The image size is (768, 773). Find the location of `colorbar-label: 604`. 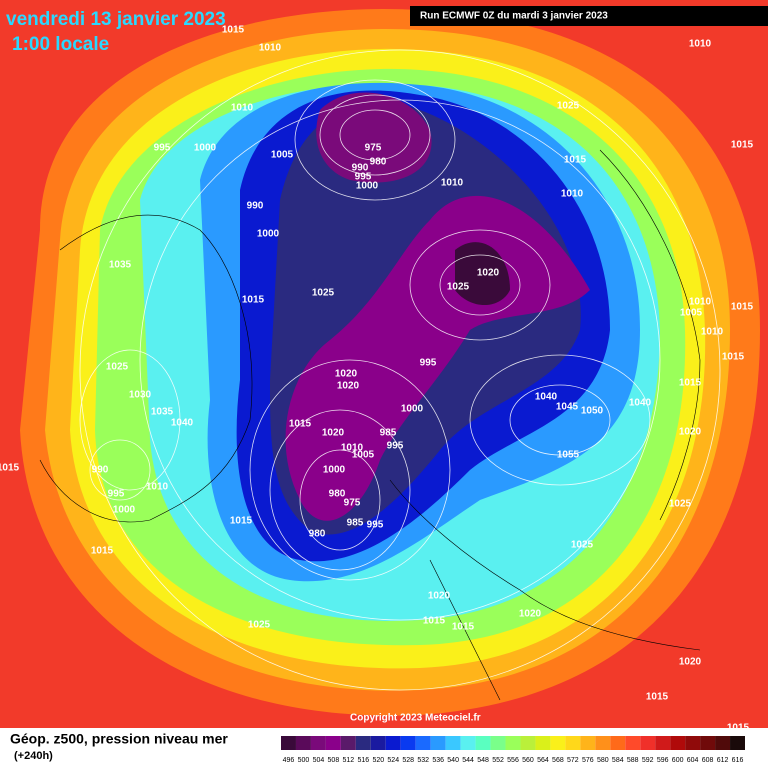

colorbar-label: 604 is located at coordinates (693, 760).